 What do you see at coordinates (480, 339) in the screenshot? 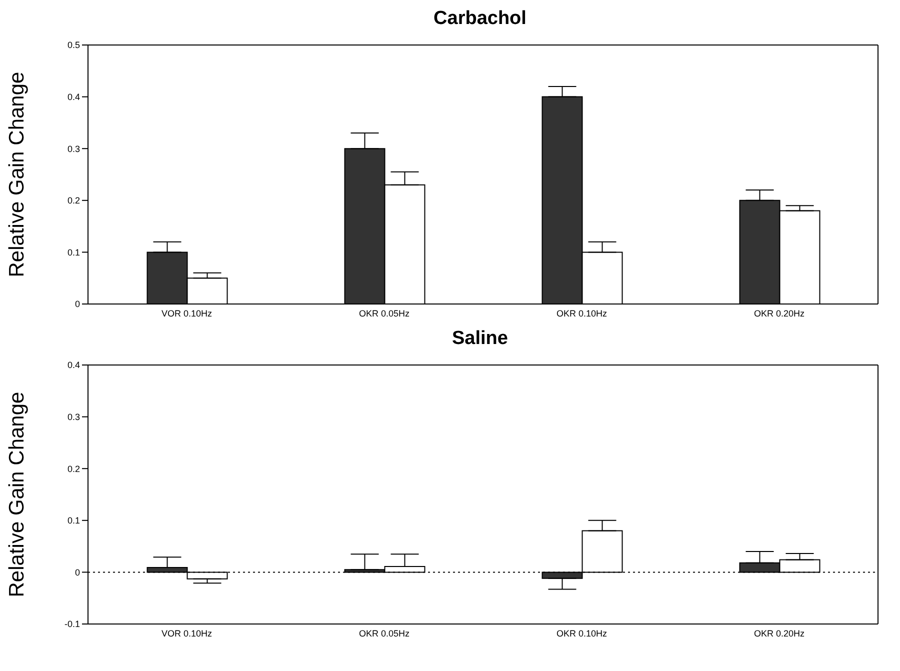
I see `chart-title: Saline` at bounding box center [480, 339].